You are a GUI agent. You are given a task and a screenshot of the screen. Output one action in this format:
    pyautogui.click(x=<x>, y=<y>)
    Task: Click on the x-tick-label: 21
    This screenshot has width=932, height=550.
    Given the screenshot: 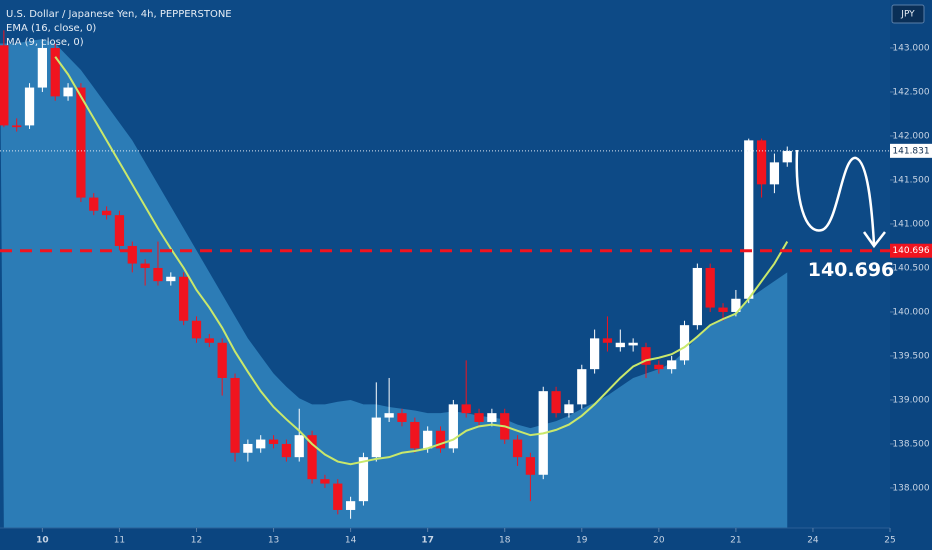 What is the action you would take?
    pyautogui.click(x=735, y=541)
    